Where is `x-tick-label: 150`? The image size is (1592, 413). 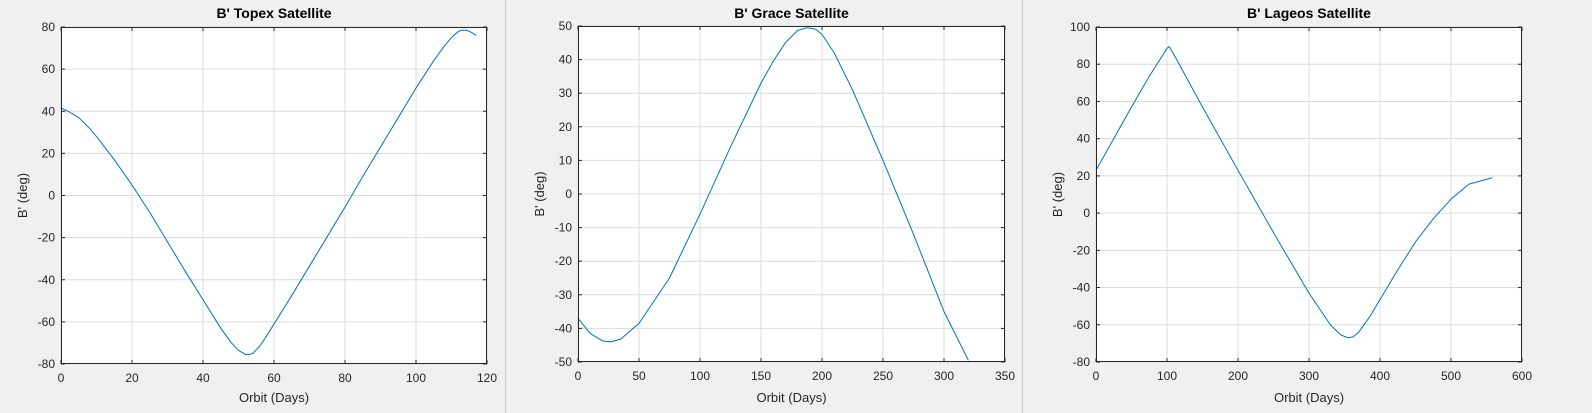
x-tick-label: 150 is located at coordinates (761, 376).